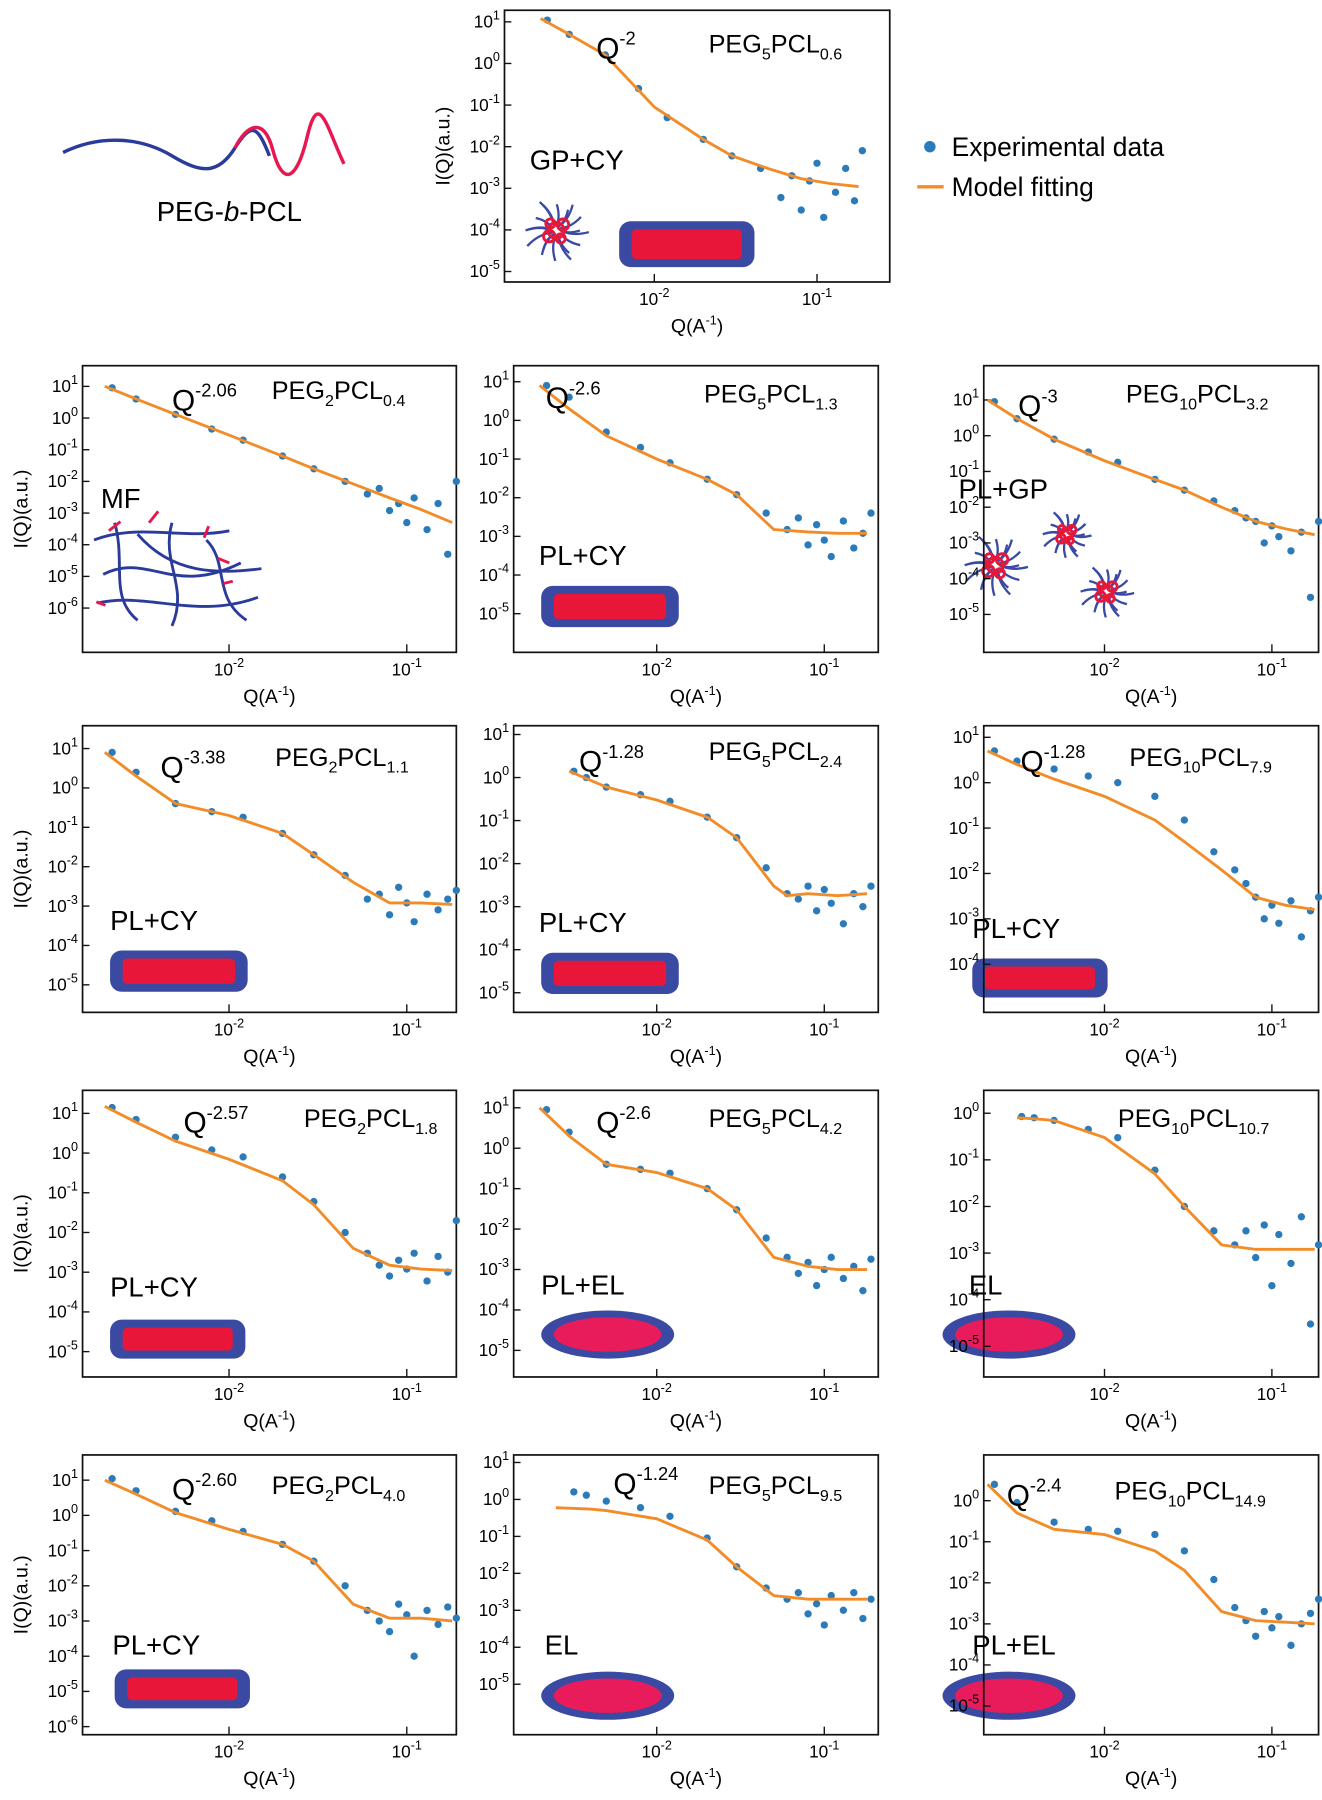 The width and height of the screenshot is (1322, 1800). I want to click on tick-exp: 0, so click(975, 1494).